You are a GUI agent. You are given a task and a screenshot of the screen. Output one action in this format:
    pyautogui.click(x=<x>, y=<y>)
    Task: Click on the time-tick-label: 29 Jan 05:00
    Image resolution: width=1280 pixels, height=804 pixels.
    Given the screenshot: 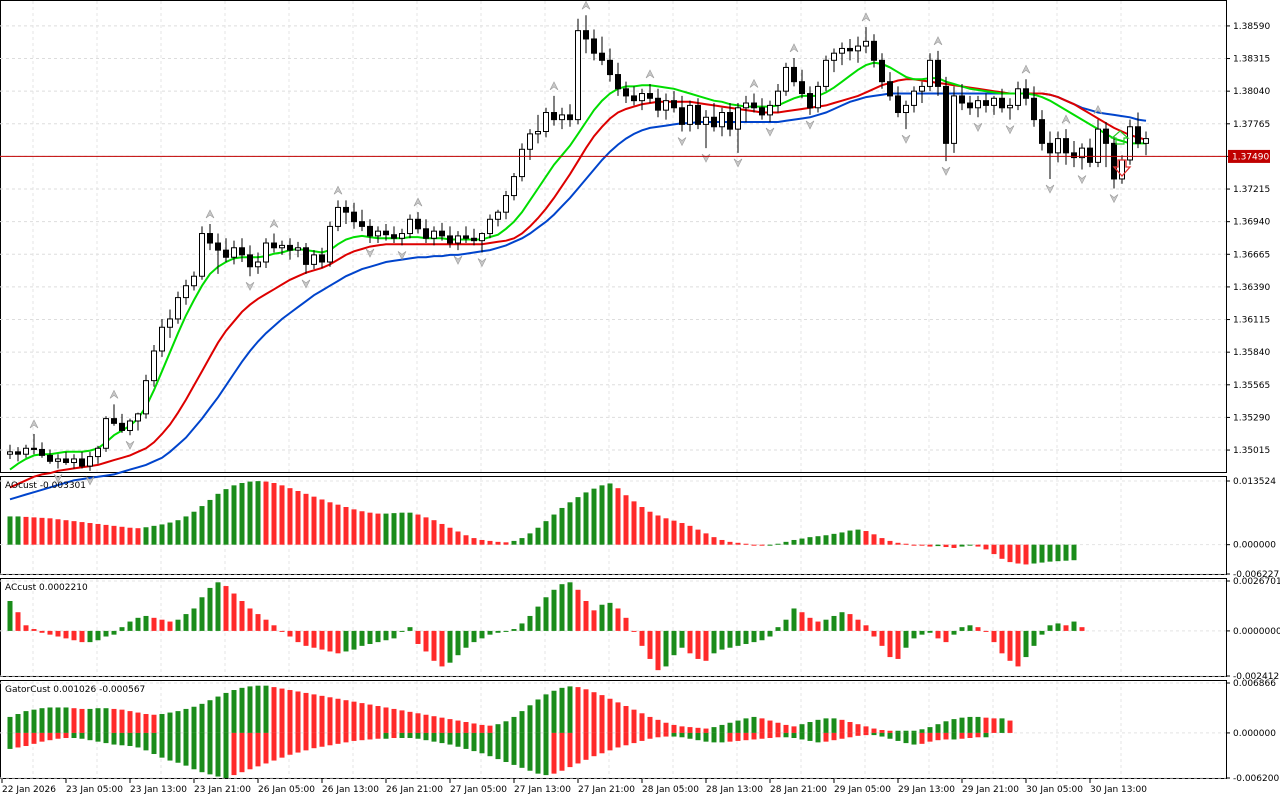 What is the action you would take?
    pyautogui.click(x=862, y=790)
    